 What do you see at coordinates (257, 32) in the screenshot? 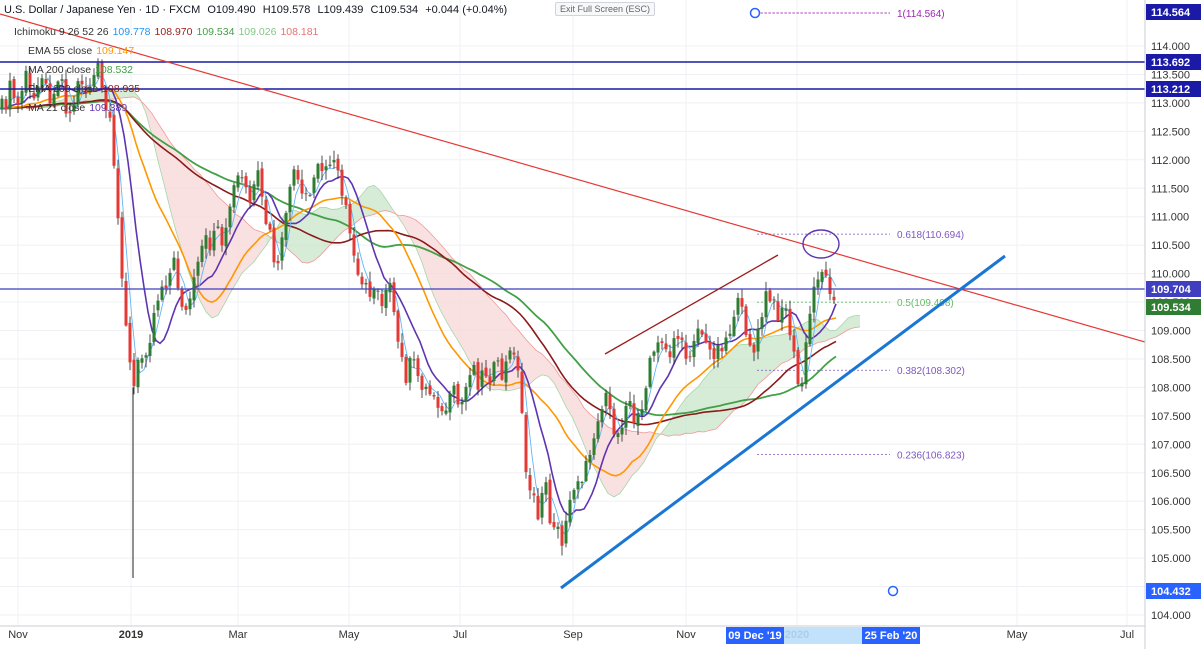
I see `indicator-value: 109.026` at bounding box center [257, 32].